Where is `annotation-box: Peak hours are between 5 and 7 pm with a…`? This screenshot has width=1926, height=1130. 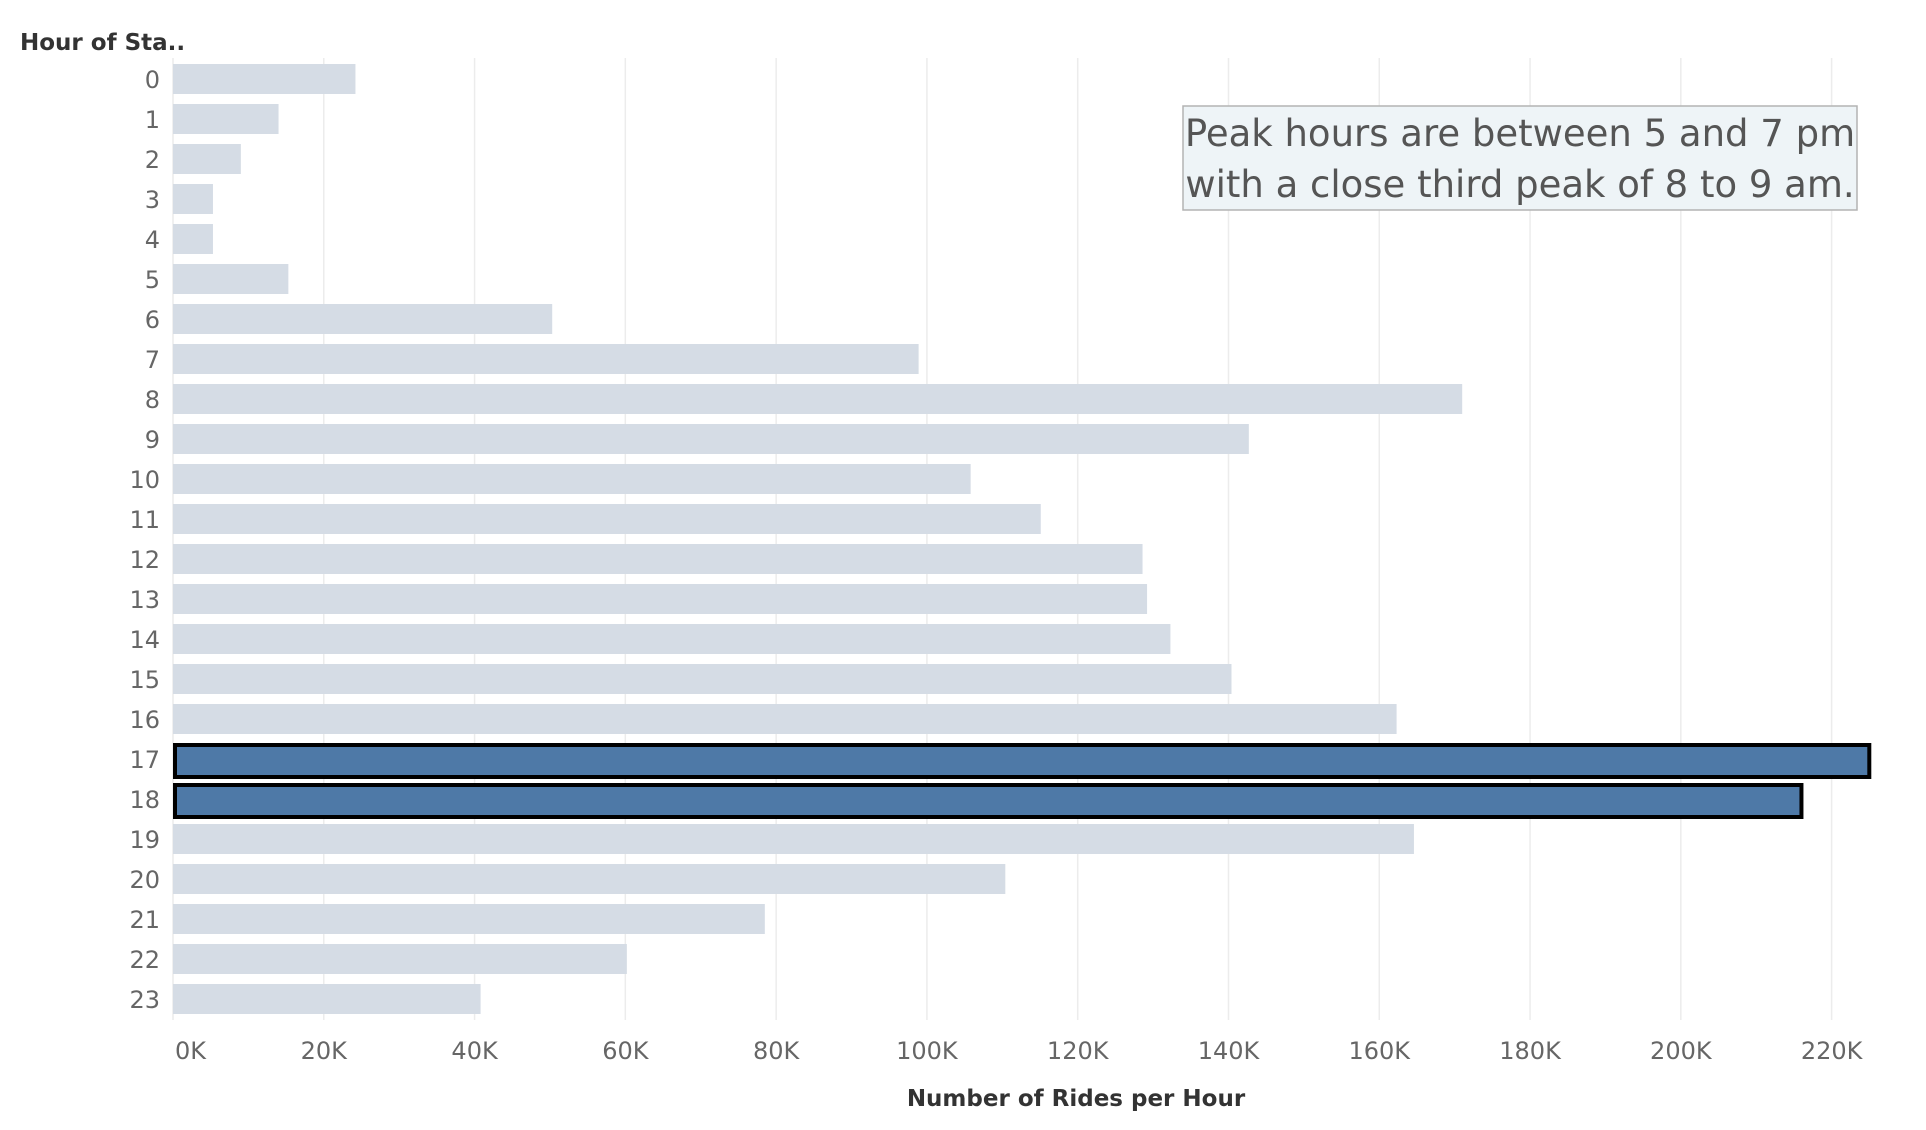
annotation-box: Peak hours are between 5 and 7 pm with a… is located at coordinates (1520, 158).